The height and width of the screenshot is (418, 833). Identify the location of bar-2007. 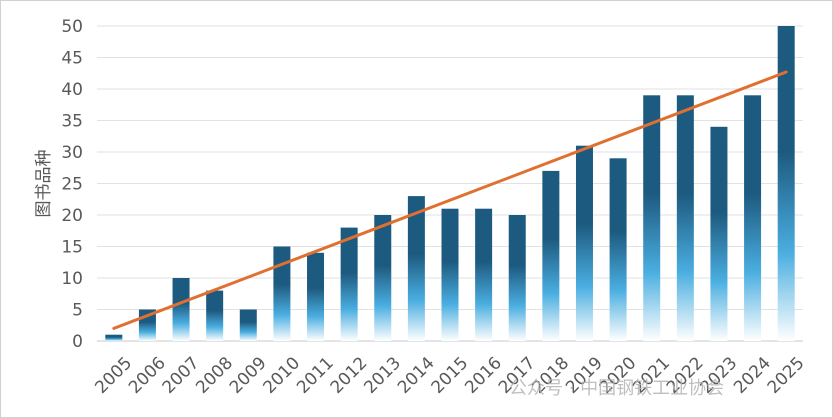
(181, 309).